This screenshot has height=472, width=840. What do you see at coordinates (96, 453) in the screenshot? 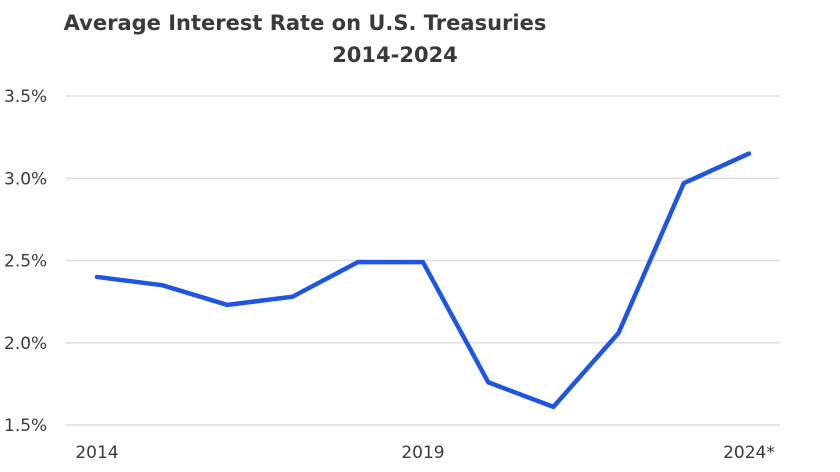
I see `x-tick-label: 2014` at bounding box center [96, 453].